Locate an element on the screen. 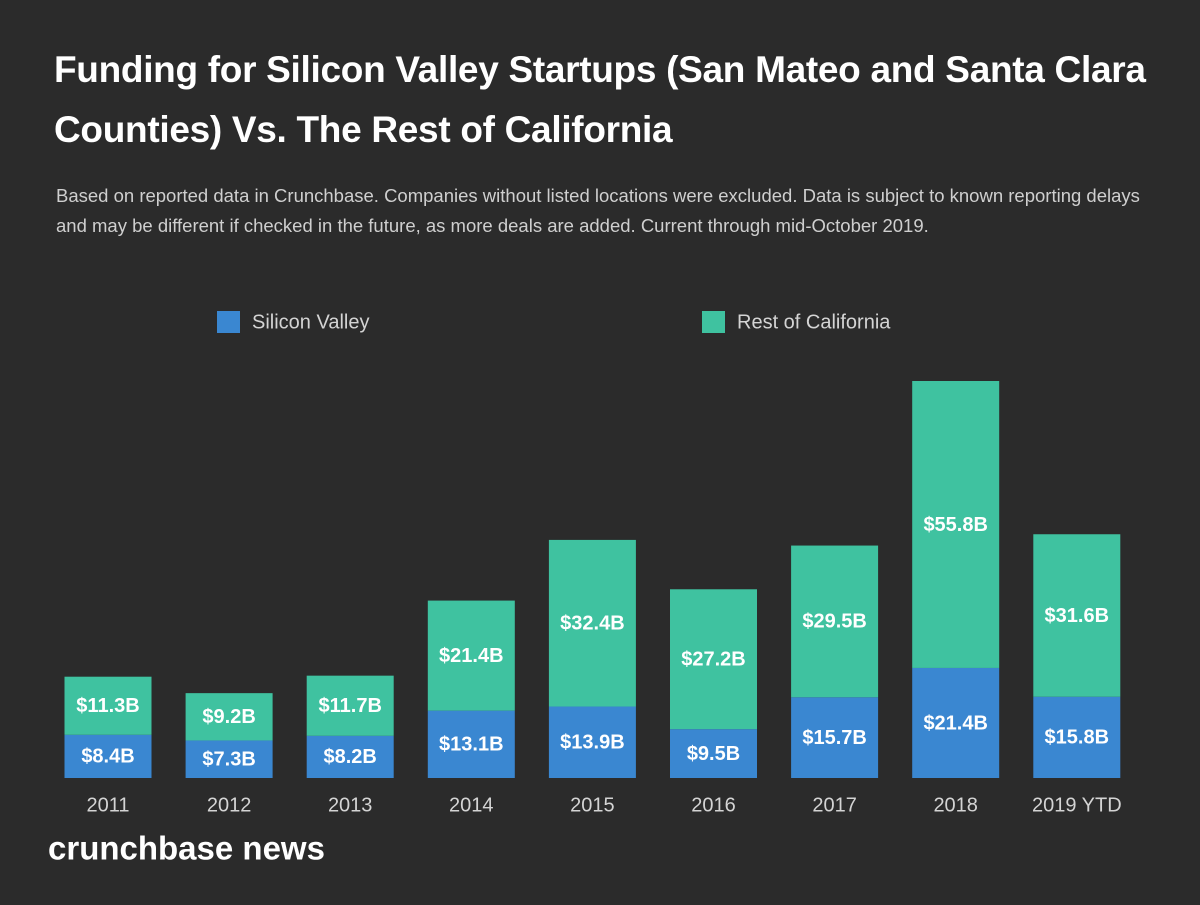 The image size is (1200, 905). value-label: $13.9B is located at coordinates (592, 743).